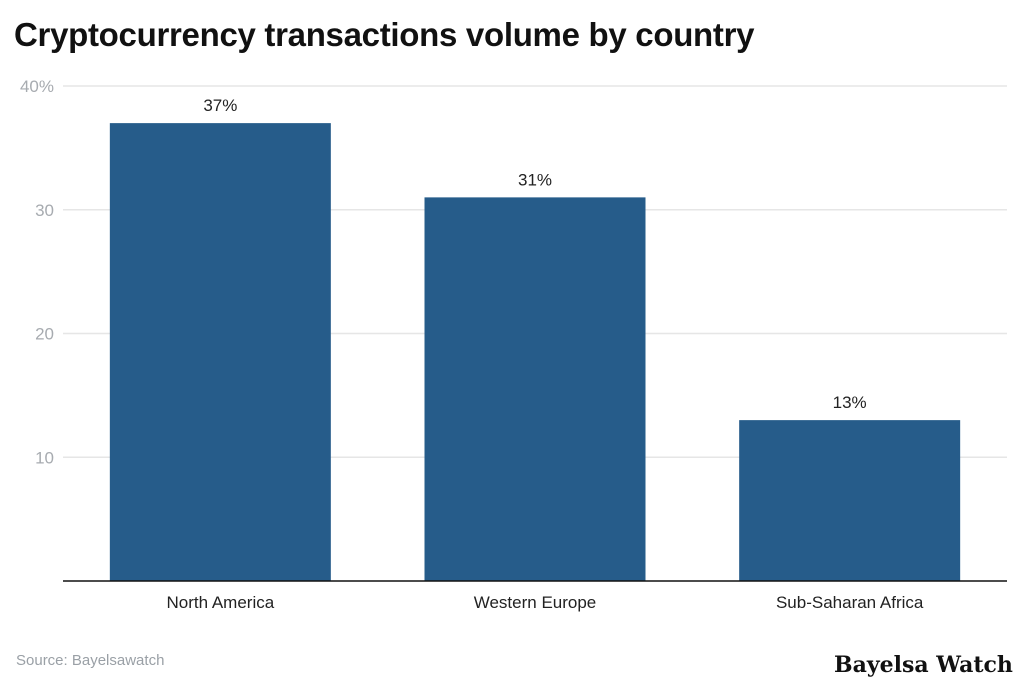 Image resolution: width=1024 pixels, height=689 pixels. Describe the element at coordinates (850, 602) in the screenshot. I see `x-tick-label: Sub-Saharan Africa` at that location.